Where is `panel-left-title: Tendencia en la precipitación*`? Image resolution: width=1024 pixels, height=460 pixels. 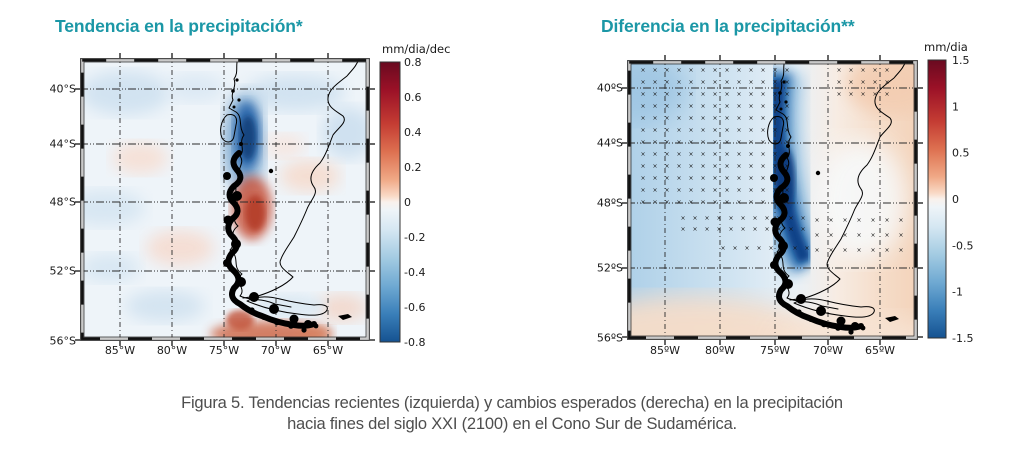 panel-left-title: Tendencia en la precipitación* is located at coordinates (179, 26).